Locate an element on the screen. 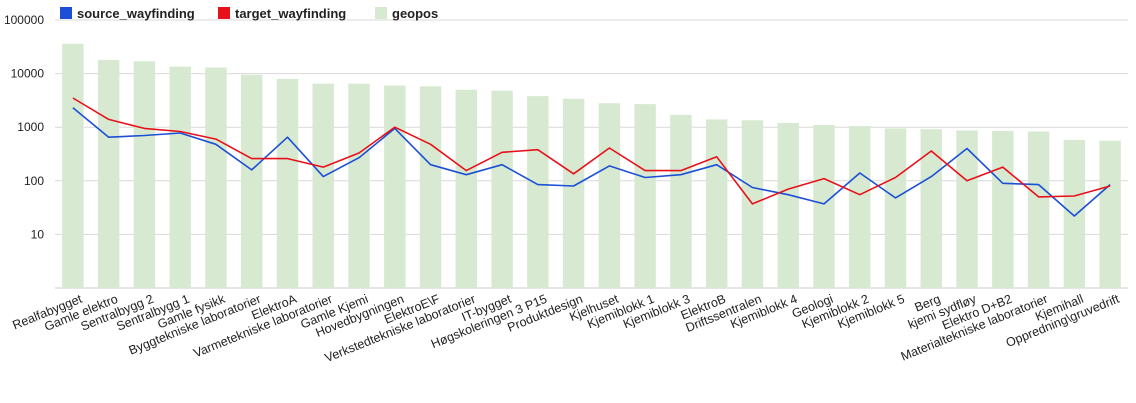  legend-label-geopos: geopos is located at coordinates (415, 13).